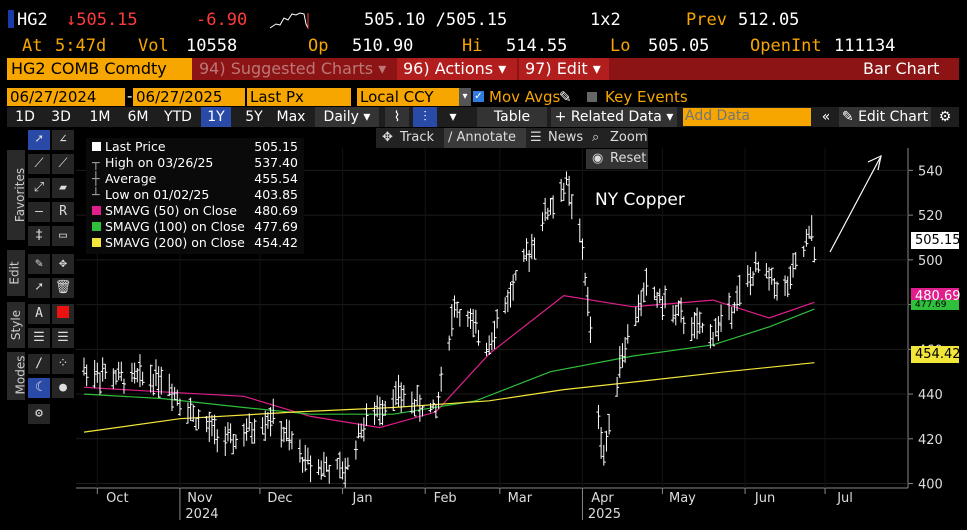 This screenshot has width=967, height=530. What do you see at coordinates (850, 117) in the screenshot?
I see `edit-chart-pencil-icon: ✎` at bounding box center [850, 117].